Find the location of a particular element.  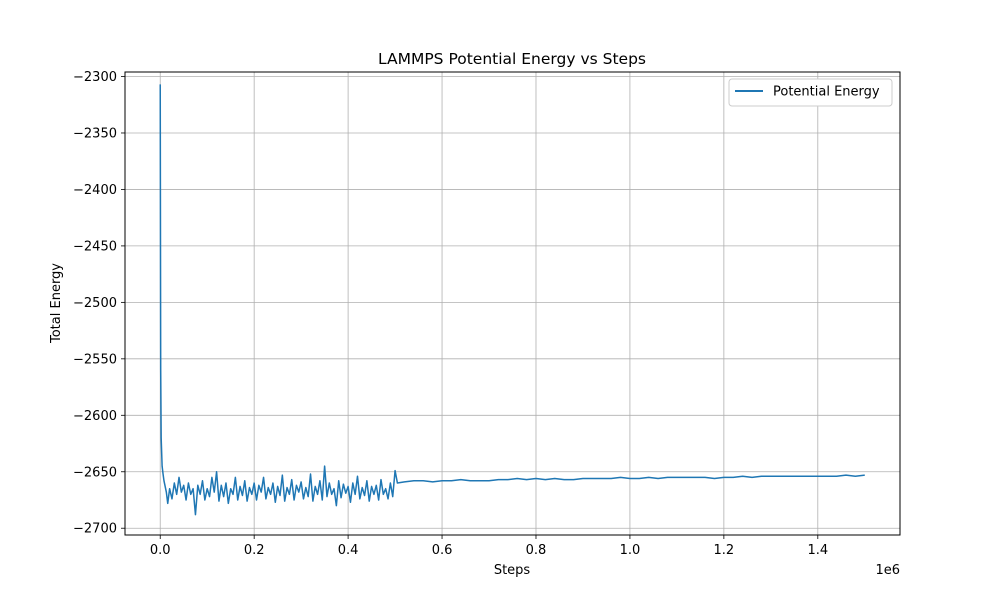

legend-entry-potential-energy: Potential Energy is located at coordinates (826, 92).